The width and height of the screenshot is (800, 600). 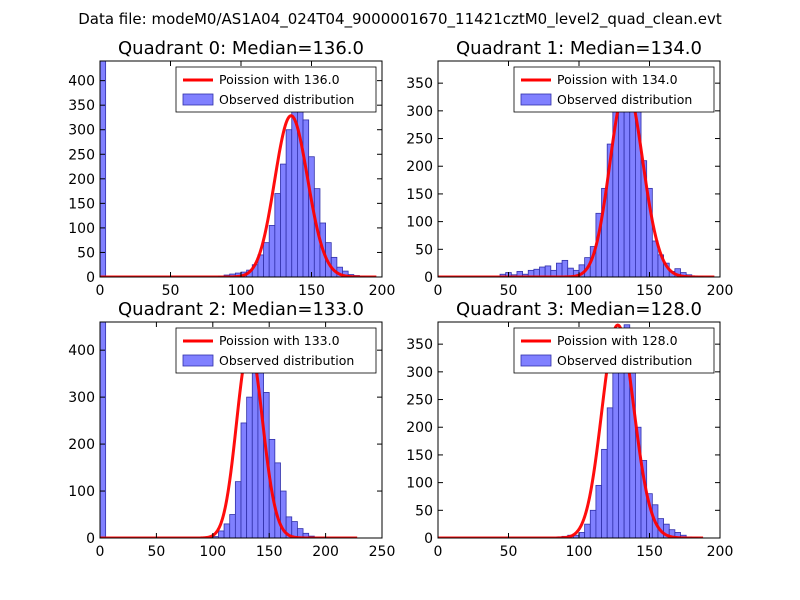 What do you see at coordinates (241, 48) in the screenshot?
I see `panel-title: Quadrant 0: Median=136.0` at bounding box center [241, 48].